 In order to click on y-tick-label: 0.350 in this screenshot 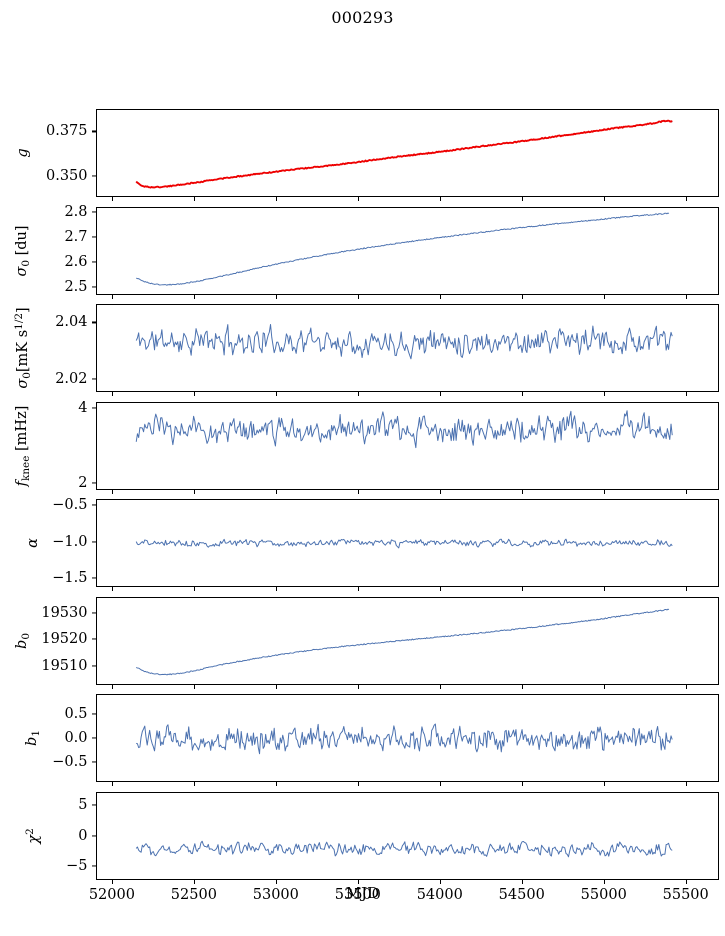, I will do `click(66, 176)`.